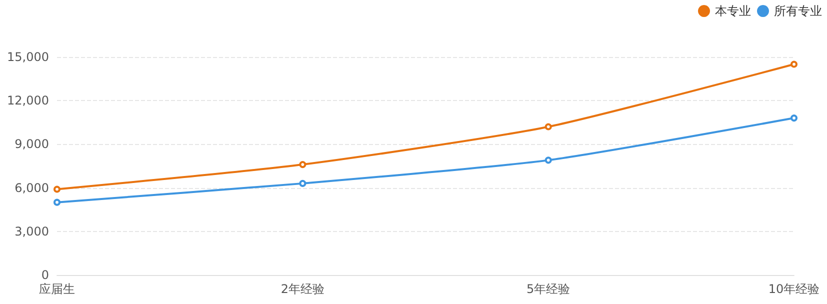 Image resolution: width=827 pixels, height=304 pixels. I want to click on x-tick-label: 10年经验, so click(794, 289).